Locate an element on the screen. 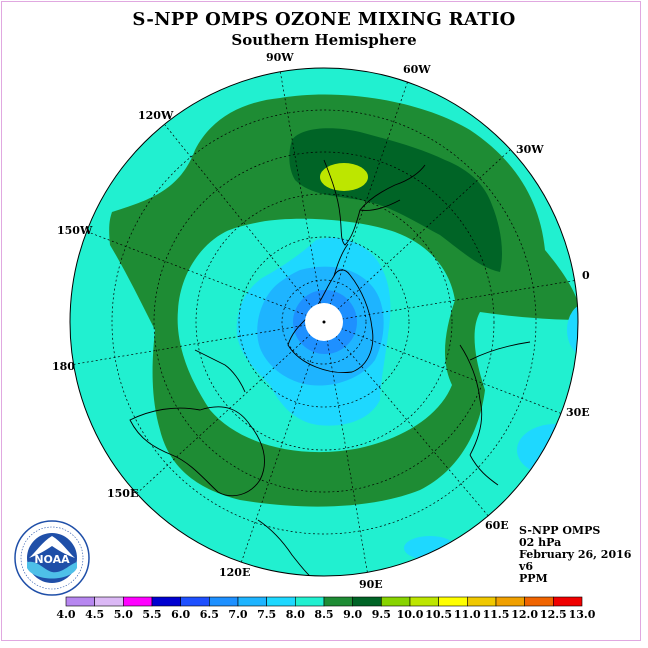 This screenshot has height=648, width=648. noaa-logo-text: NOAA is located at coordinates (52, 559).